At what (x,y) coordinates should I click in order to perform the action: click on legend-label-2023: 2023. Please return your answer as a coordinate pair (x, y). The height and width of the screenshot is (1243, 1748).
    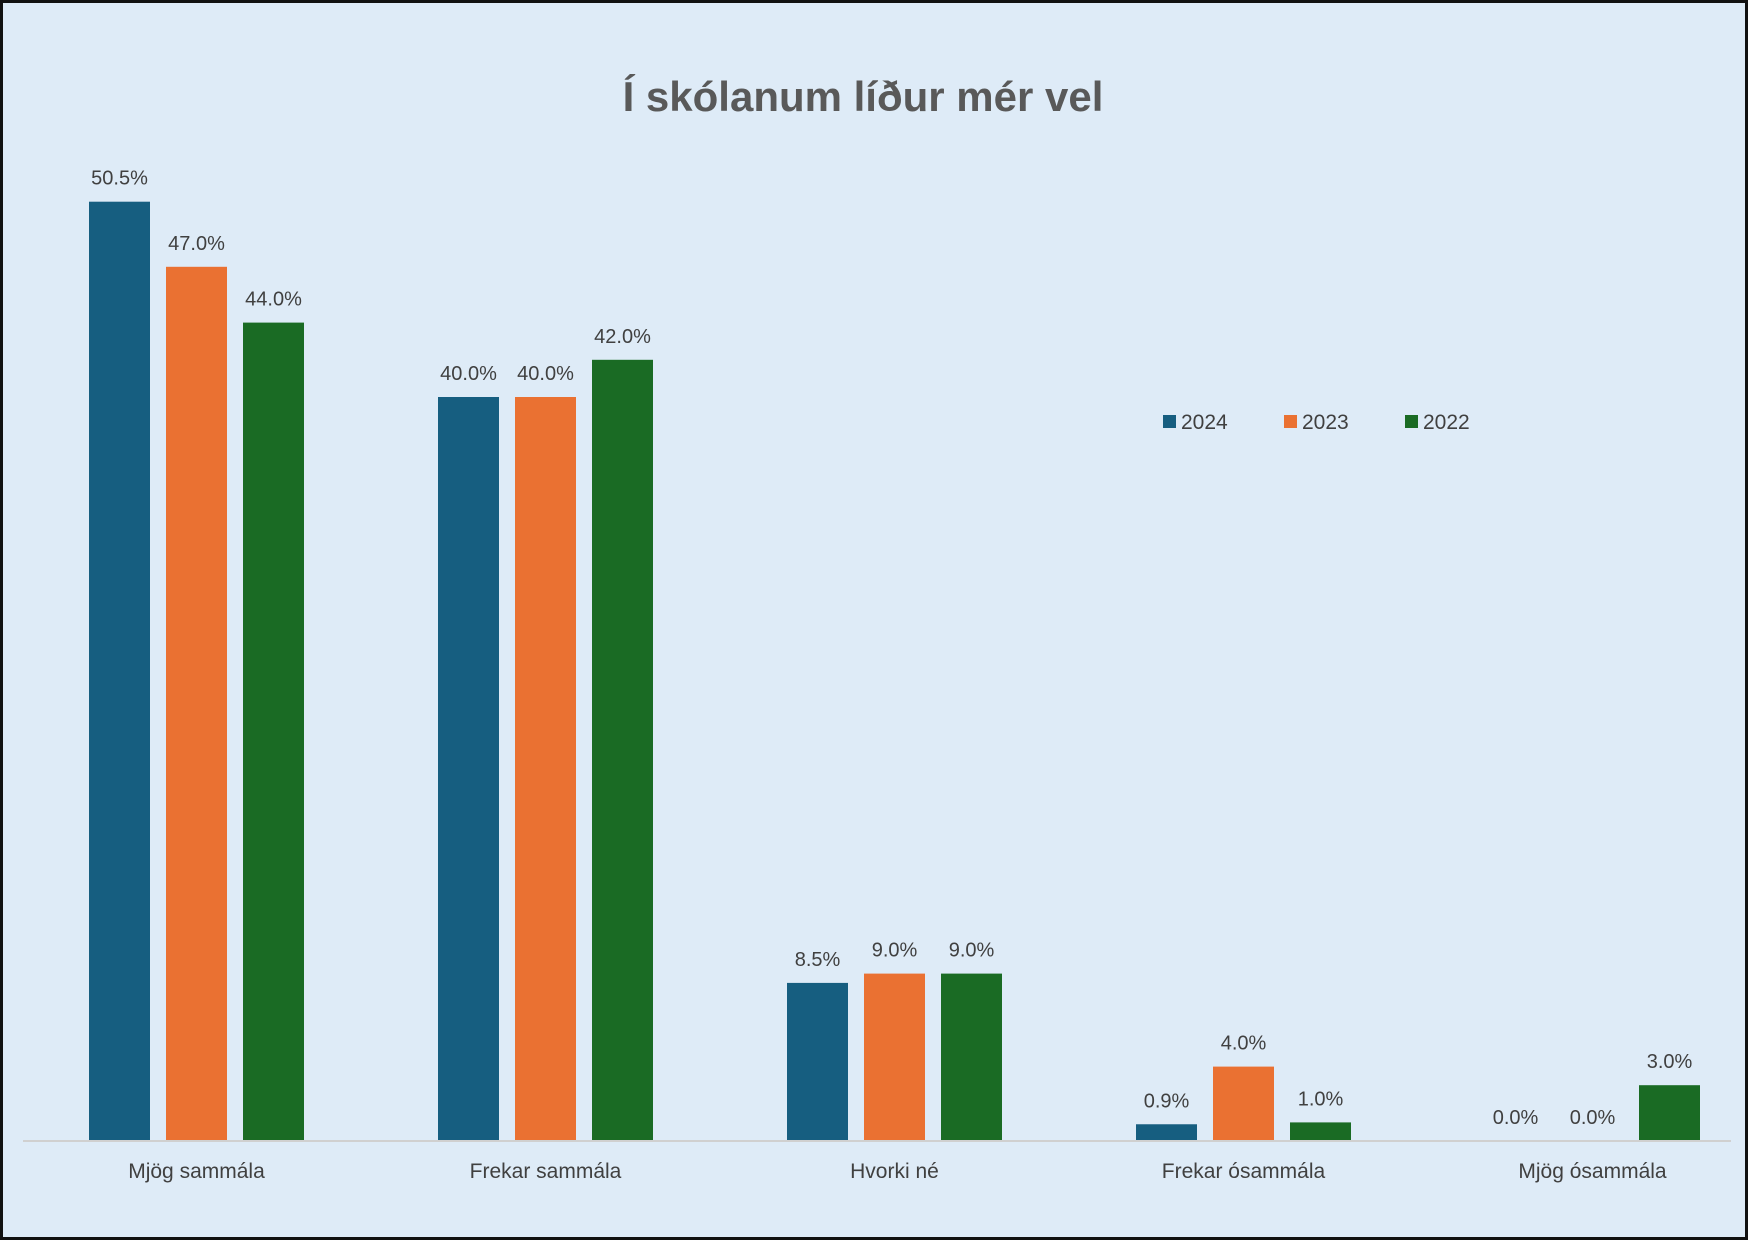
    Looking at the image, I should click on (1325, 422).